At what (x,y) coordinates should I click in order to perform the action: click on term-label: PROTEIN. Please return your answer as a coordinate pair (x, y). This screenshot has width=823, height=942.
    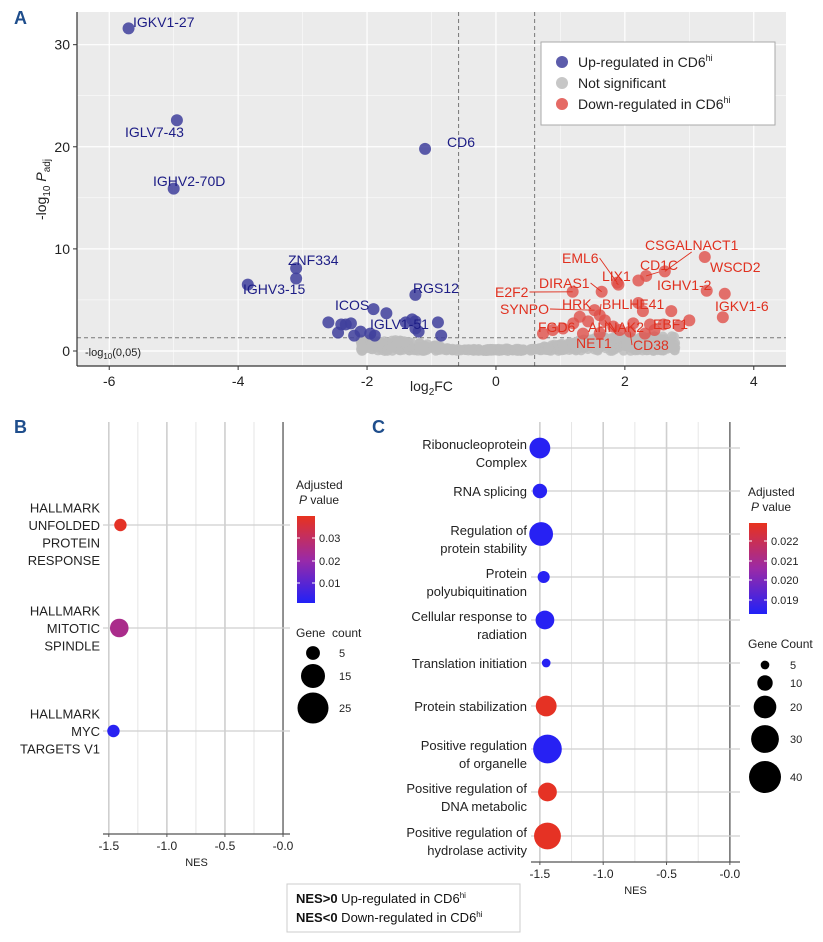
    Looking at the image, I should click on (71, 543).